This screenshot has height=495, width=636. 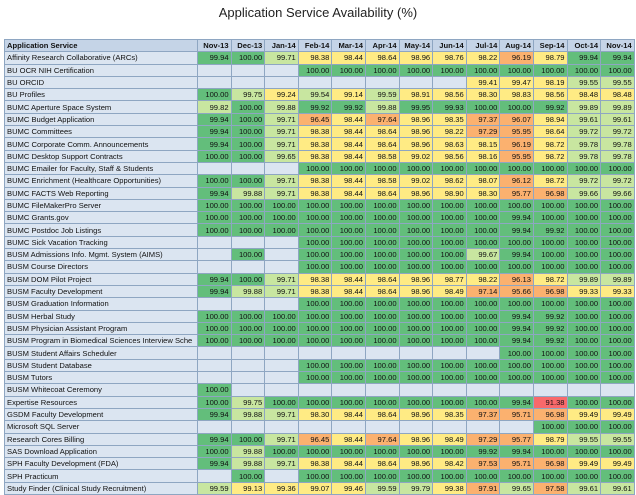 I want to click on column-header: May-14, so click(x=416, y=45).